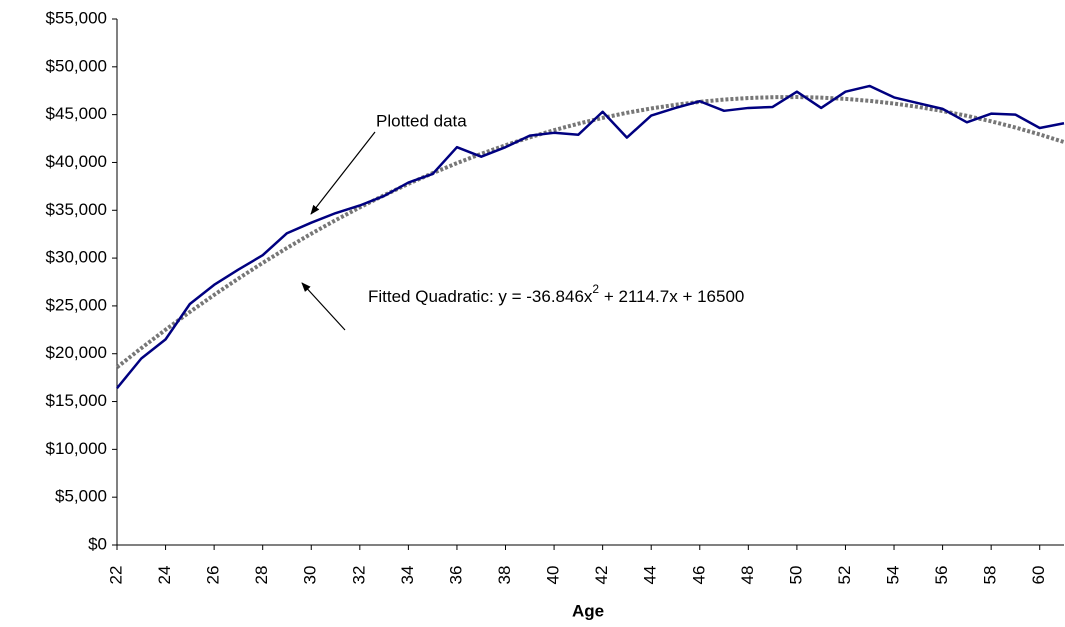 Image resolution: width=1065 pixels, height=627 pixels. I want to click on y-tick-label: $0, so click(97, 543).